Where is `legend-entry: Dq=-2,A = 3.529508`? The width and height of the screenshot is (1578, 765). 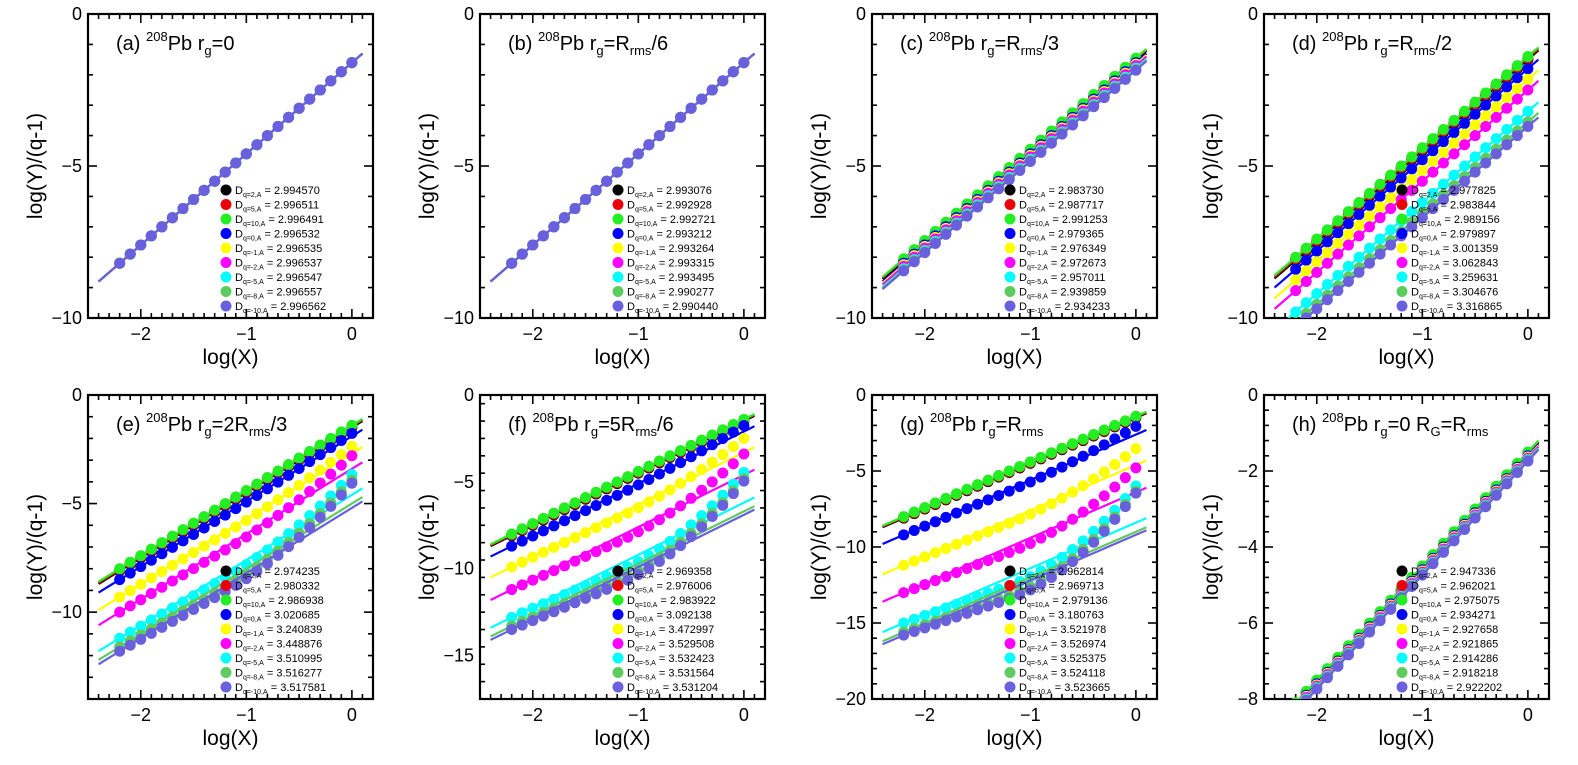
legend-entry: Dq=-2,A = 3.529508 is located at coordinates (670, 646).